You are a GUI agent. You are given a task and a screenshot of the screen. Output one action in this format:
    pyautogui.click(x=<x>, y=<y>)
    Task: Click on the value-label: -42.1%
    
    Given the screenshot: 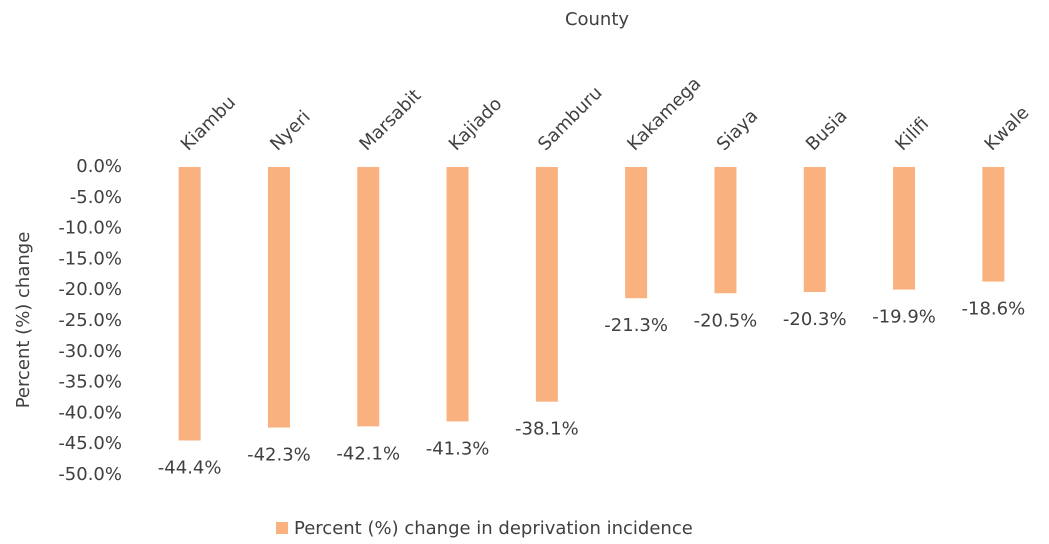 What is the action you would take?
    pyautogui.click(x=368, y=453)
    